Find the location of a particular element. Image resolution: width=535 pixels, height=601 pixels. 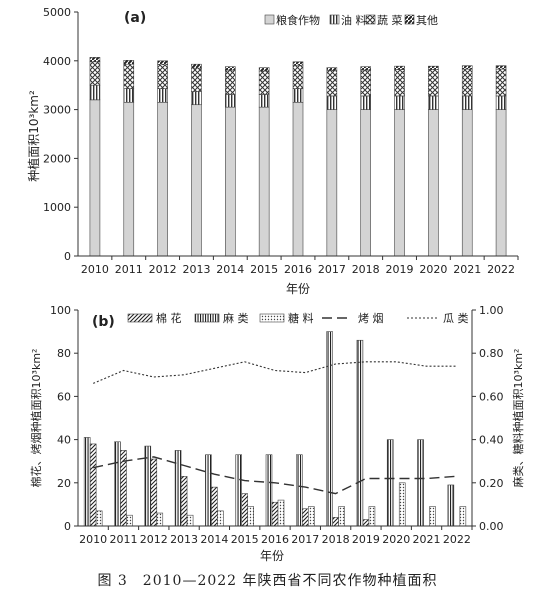

chart-b-y-right-tick-label: 0.00 is located at coordinates (491, 526).